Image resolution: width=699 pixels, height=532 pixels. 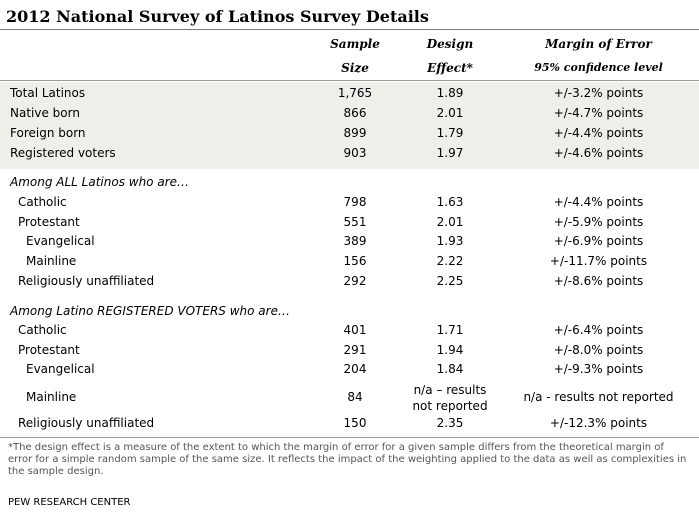 I want to click on header-divider, so click(x=349, y=80).